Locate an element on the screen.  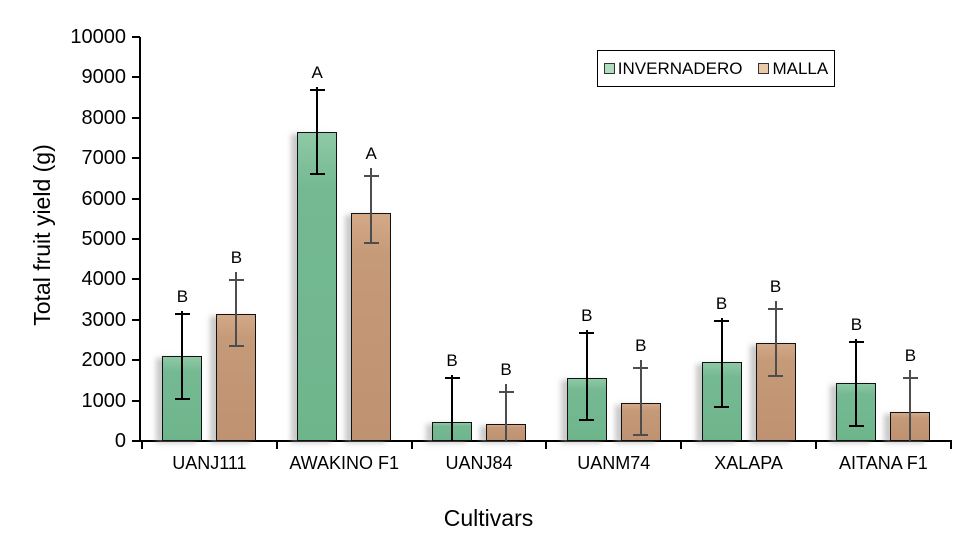
y-axis-tick-label: 3000 is located at coordinates (104, 319).